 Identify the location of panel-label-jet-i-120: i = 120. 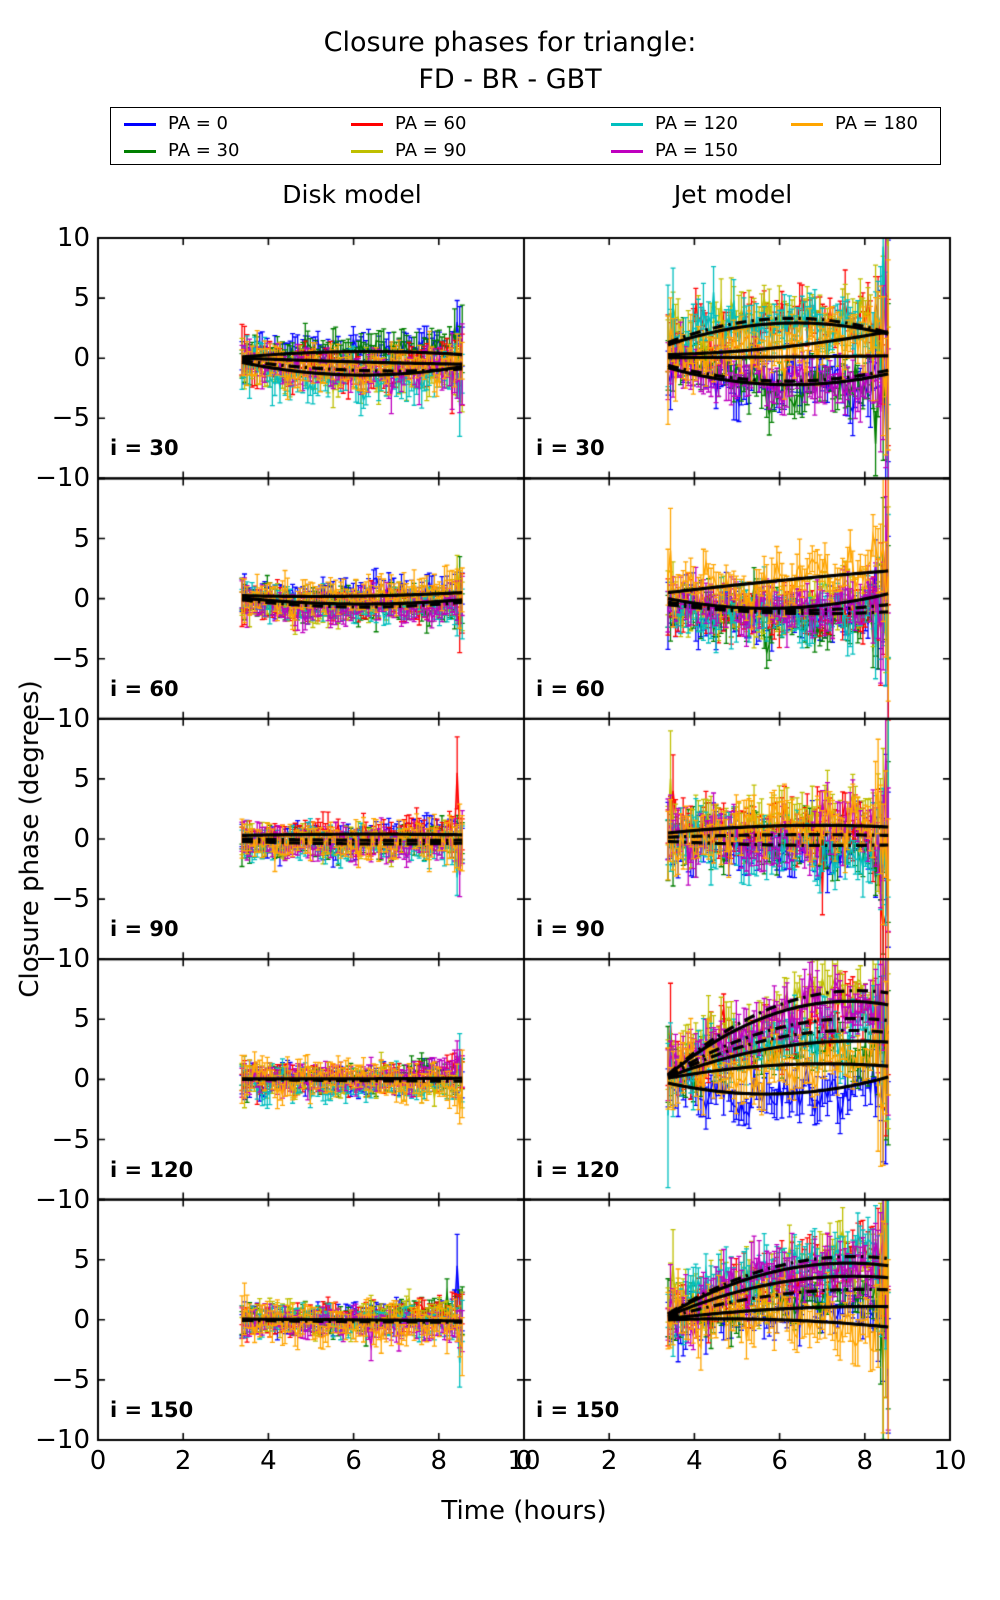
(578, 1169).